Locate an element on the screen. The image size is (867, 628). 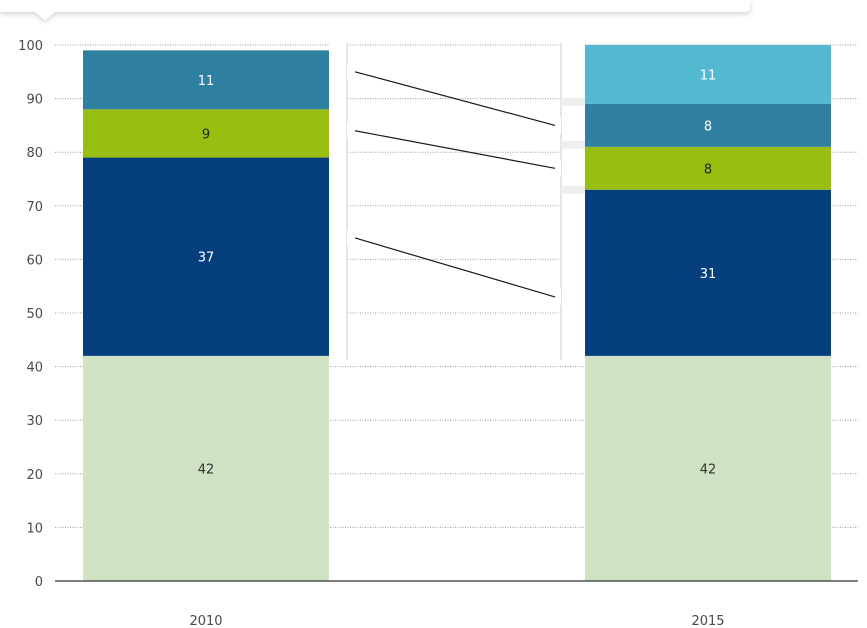
y-tick-label: 40 is located at coordinates (34, 368).